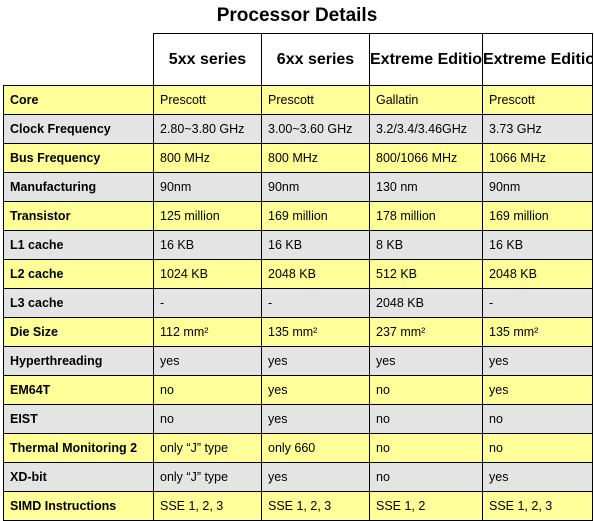  Describe the element at coordinates (315, 59) in the screenshot. I see `column-header-6xx: 6xx series` at that location.